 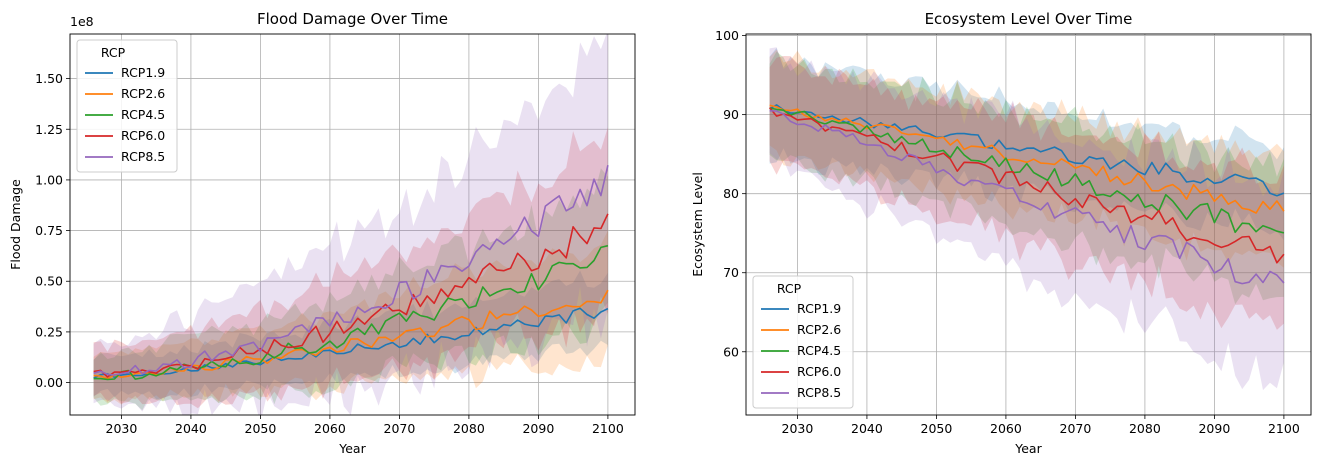 I want to click on y-tick-label: 70, so click(x=731, y=272).